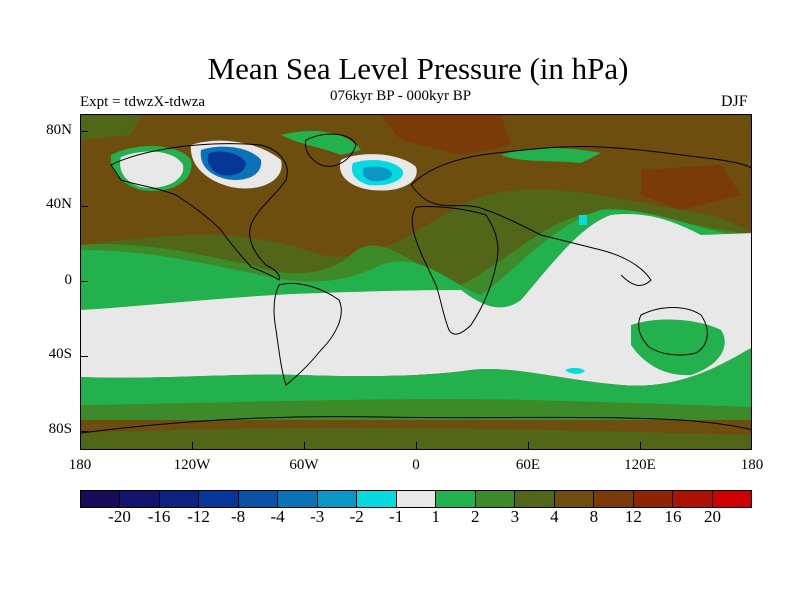  Describe the element at coordinates (554, 516) in the screenshot. I see `colorbar-label: 4` at that location.